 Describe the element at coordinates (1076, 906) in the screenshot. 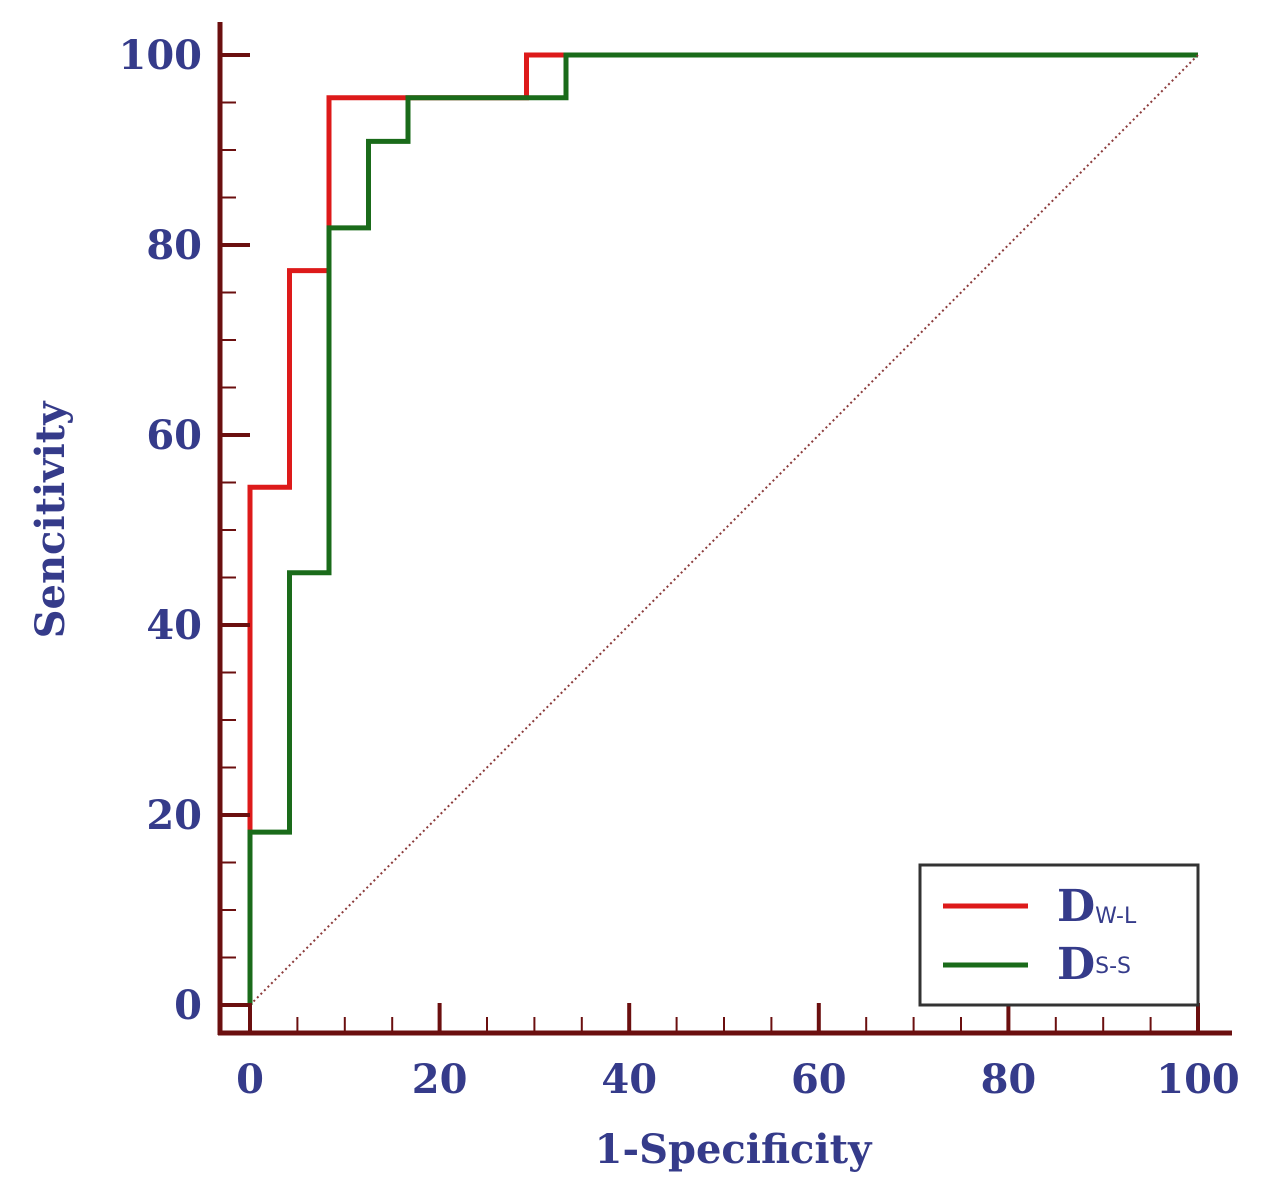

I see `legend-label-dwl-main: D` at that location.